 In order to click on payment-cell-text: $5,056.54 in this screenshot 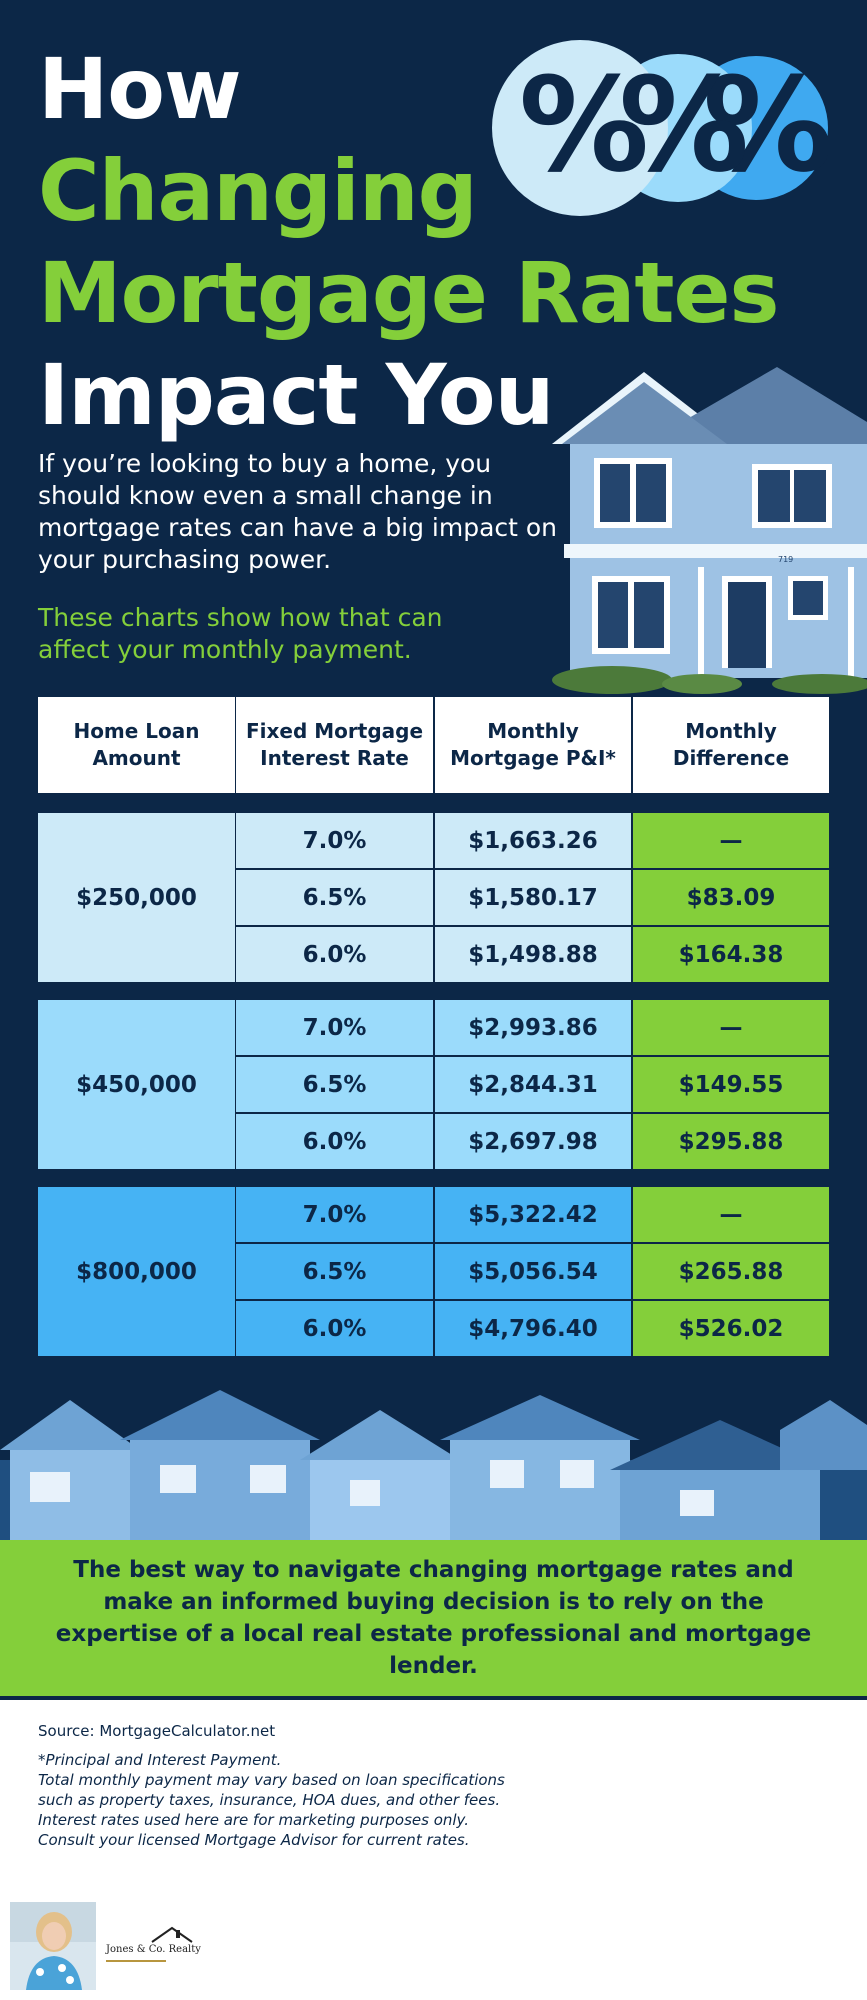, I will do `click(533, 1271)`.